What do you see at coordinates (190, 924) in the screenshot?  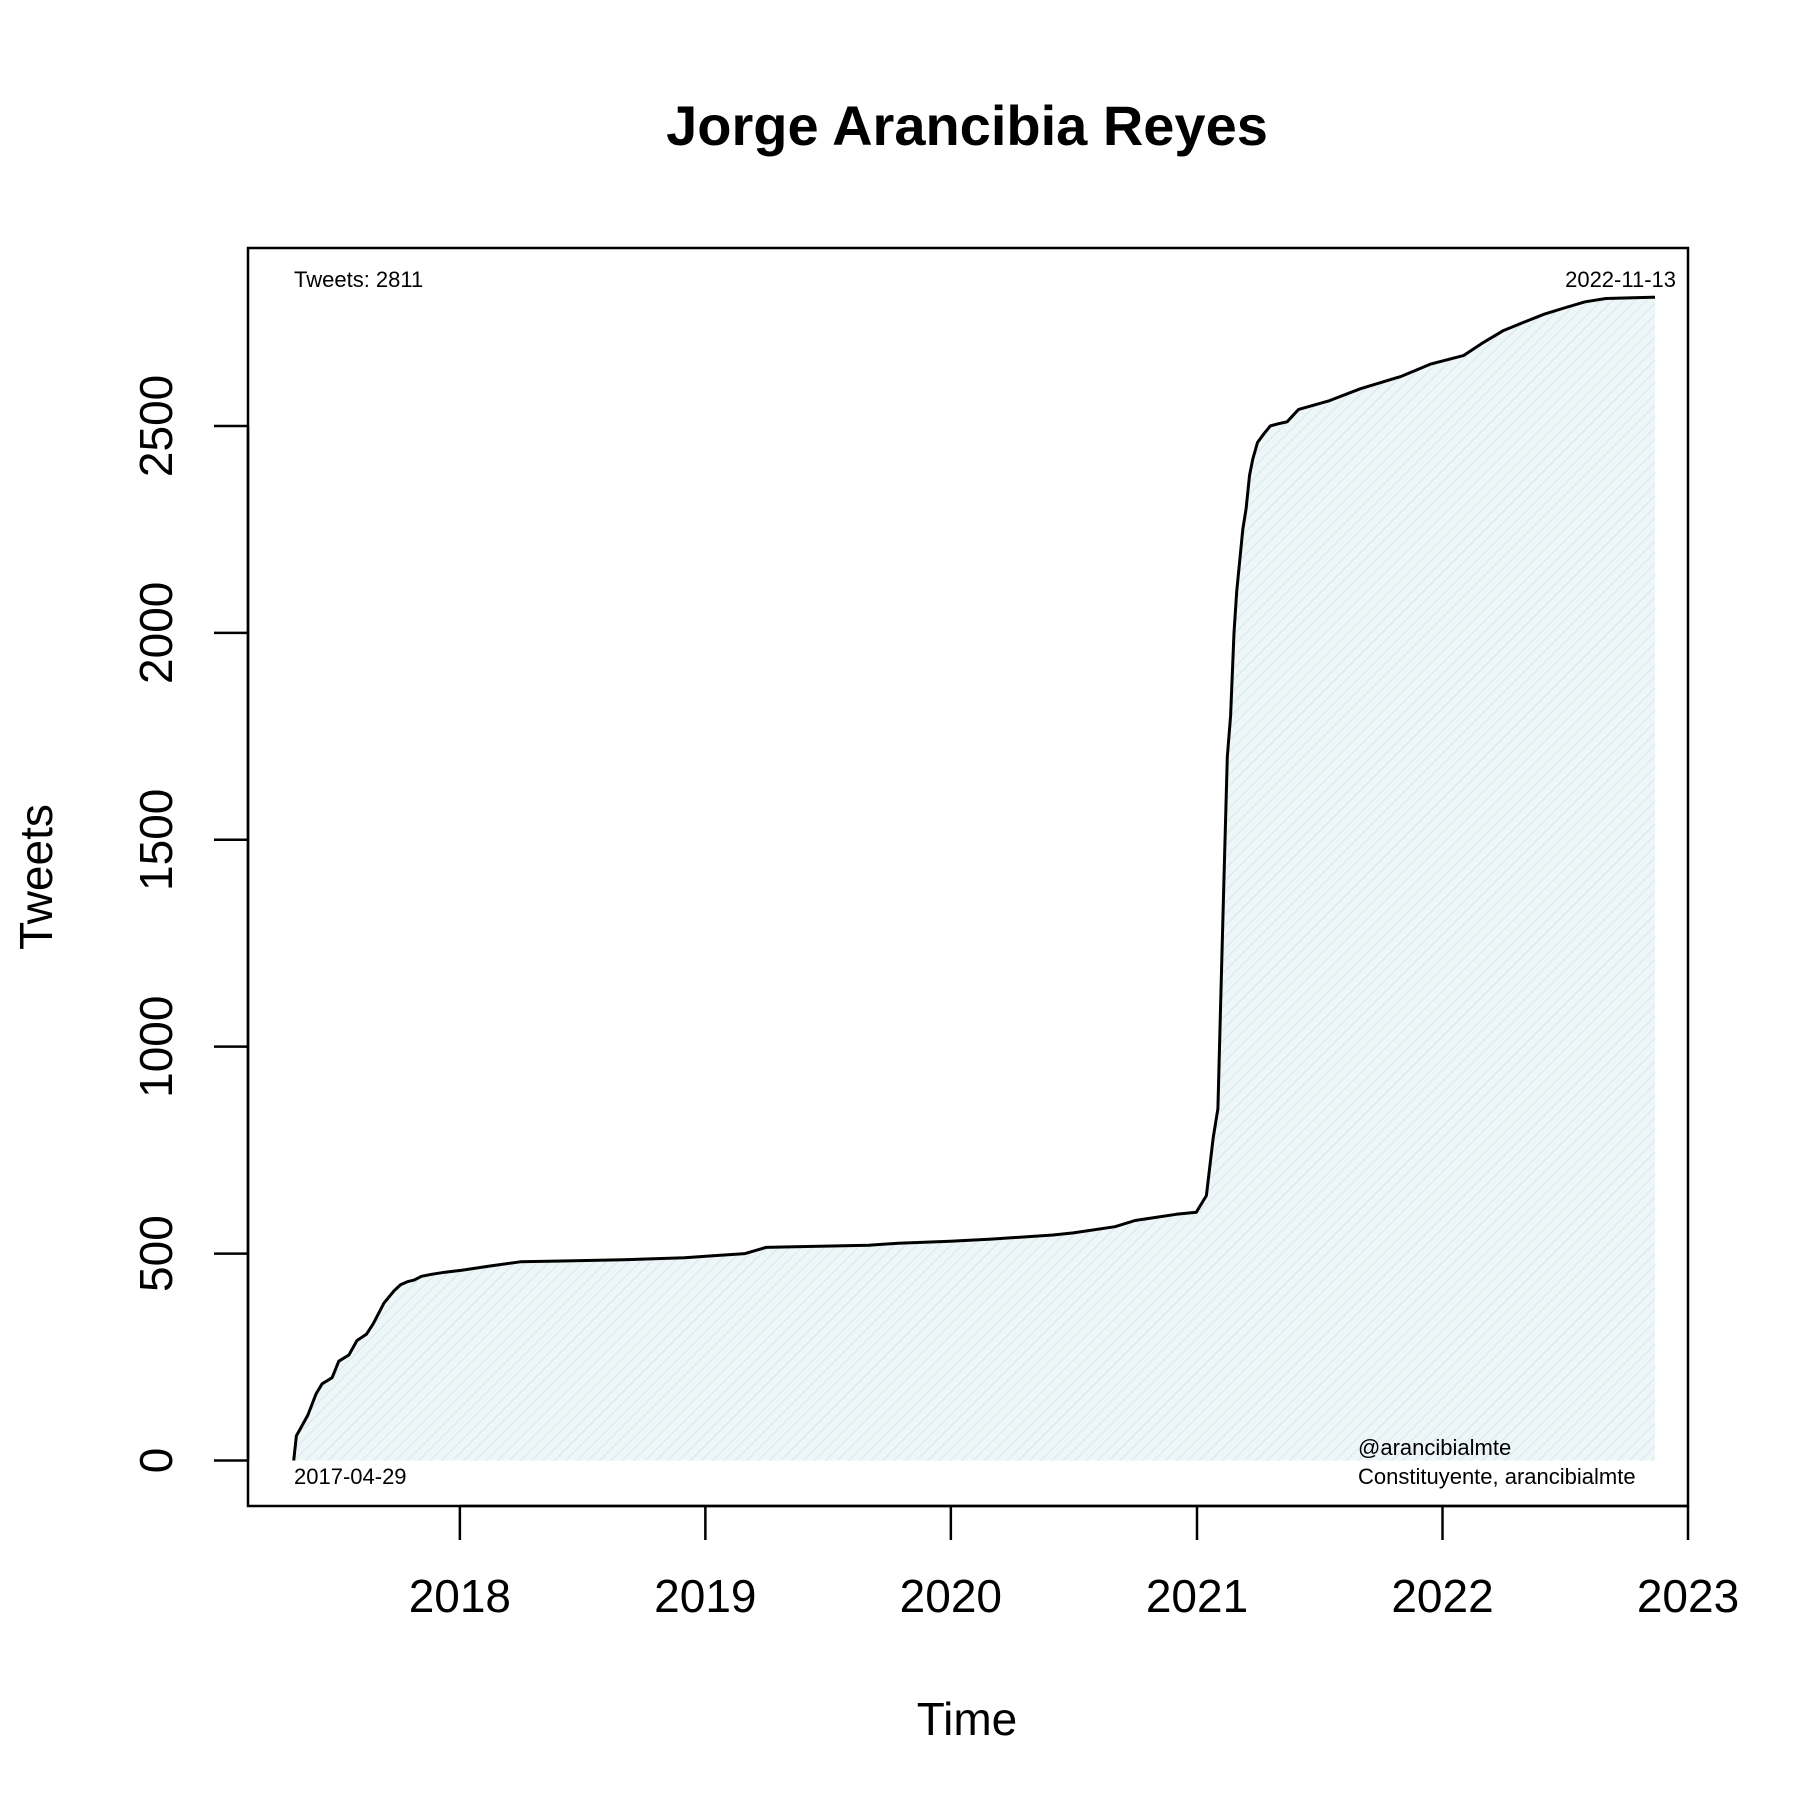 I see `y-axis: 0 500 1000 1500 2000 2500` at bounding box center [190, 924].